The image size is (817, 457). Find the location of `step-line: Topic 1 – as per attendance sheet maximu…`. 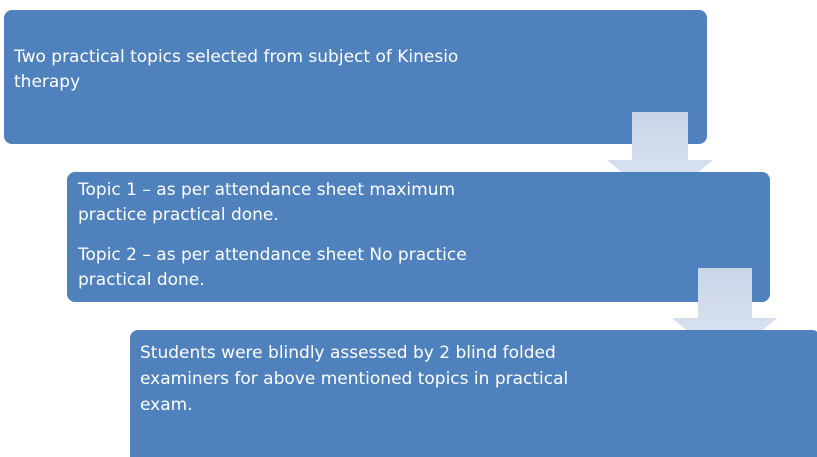

step-line: Topic 1 – as per attendance sheet maximu… is located at coordinates (266, 190).